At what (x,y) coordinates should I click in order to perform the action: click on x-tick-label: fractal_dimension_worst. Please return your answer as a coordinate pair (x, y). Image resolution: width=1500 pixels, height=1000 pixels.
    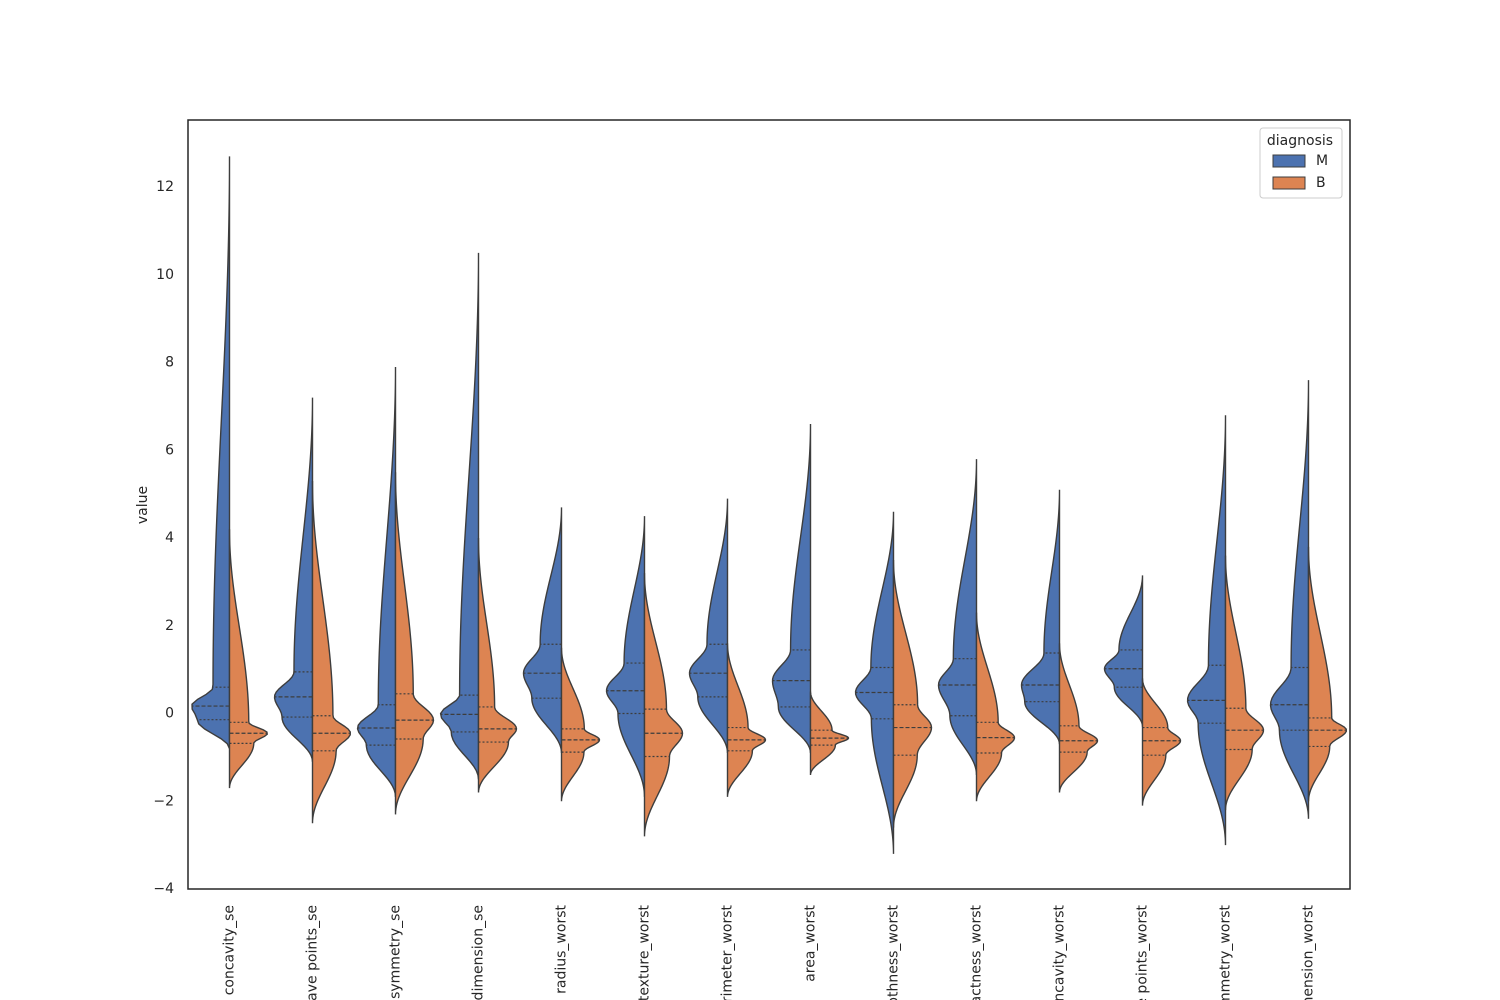
    Looking at the image, I should click on (1309, 952).